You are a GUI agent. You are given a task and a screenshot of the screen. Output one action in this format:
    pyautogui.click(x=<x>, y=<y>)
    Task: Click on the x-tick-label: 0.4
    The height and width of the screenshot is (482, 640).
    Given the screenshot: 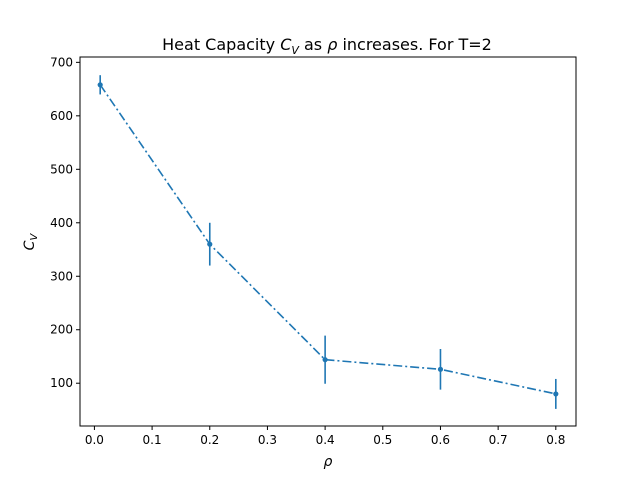 What is the action you would take?
    pyautogui.click(x=325, y=440)
    